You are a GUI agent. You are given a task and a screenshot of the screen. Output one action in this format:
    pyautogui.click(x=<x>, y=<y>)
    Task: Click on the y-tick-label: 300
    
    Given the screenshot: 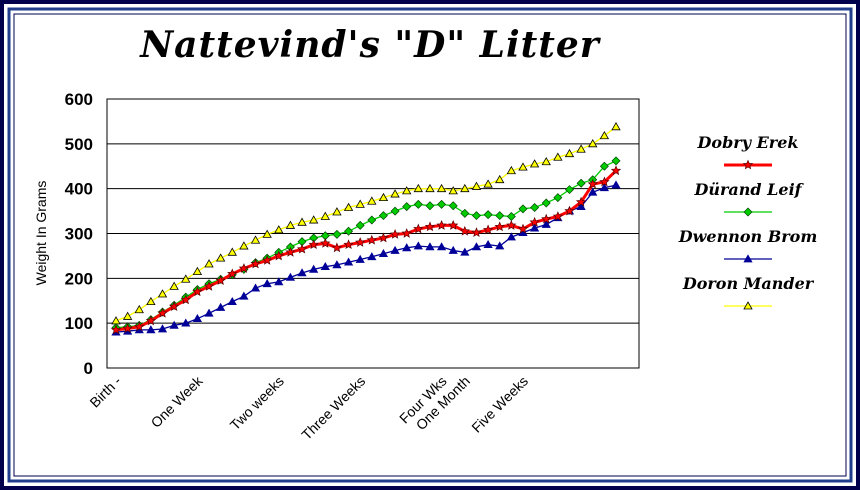 What is the action you would take?
    pyautogui.click(x=79, y=234)
    